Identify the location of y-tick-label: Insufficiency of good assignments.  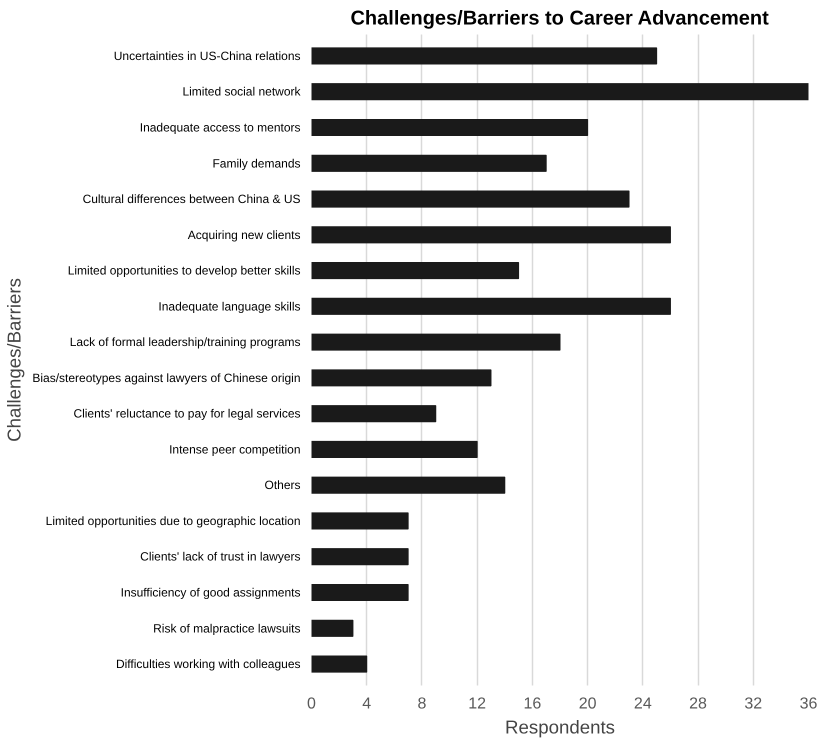
(210, 593).